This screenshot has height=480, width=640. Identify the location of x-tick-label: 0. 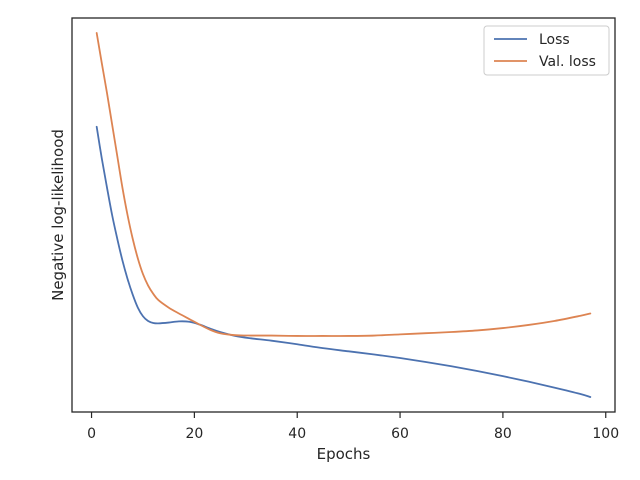
(91, 434).